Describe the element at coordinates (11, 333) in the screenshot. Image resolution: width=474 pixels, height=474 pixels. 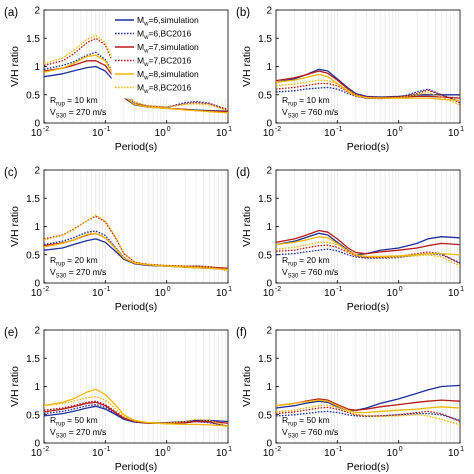
I see `panel-label: (e)` at that location.